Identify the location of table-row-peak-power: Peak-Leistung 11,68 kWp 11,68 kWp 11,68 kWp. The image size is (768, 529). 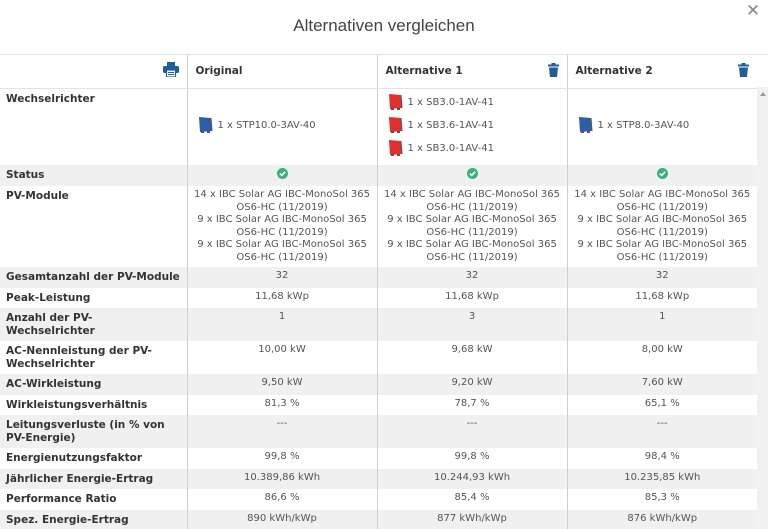
(378, 297).